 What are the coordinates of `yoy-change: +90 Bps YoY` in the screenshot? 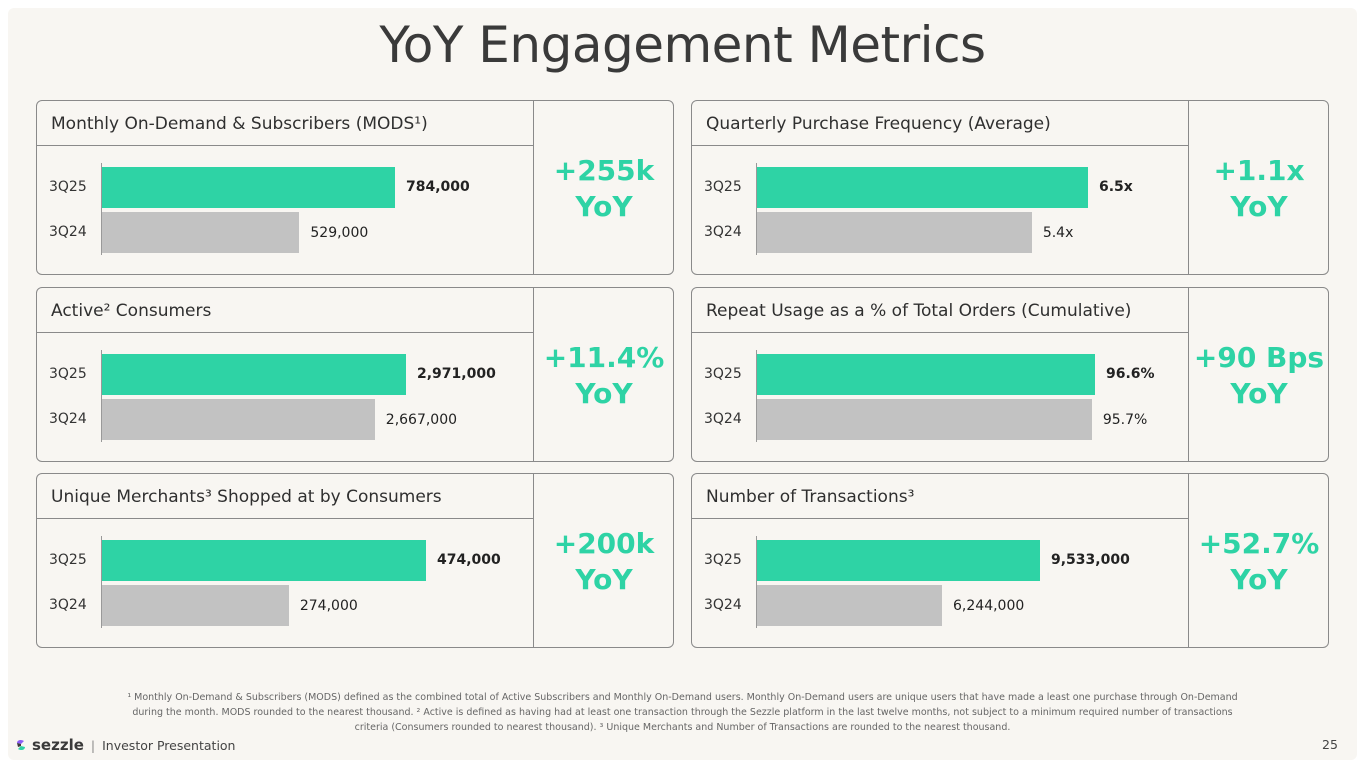 It's located at (1259, 376).